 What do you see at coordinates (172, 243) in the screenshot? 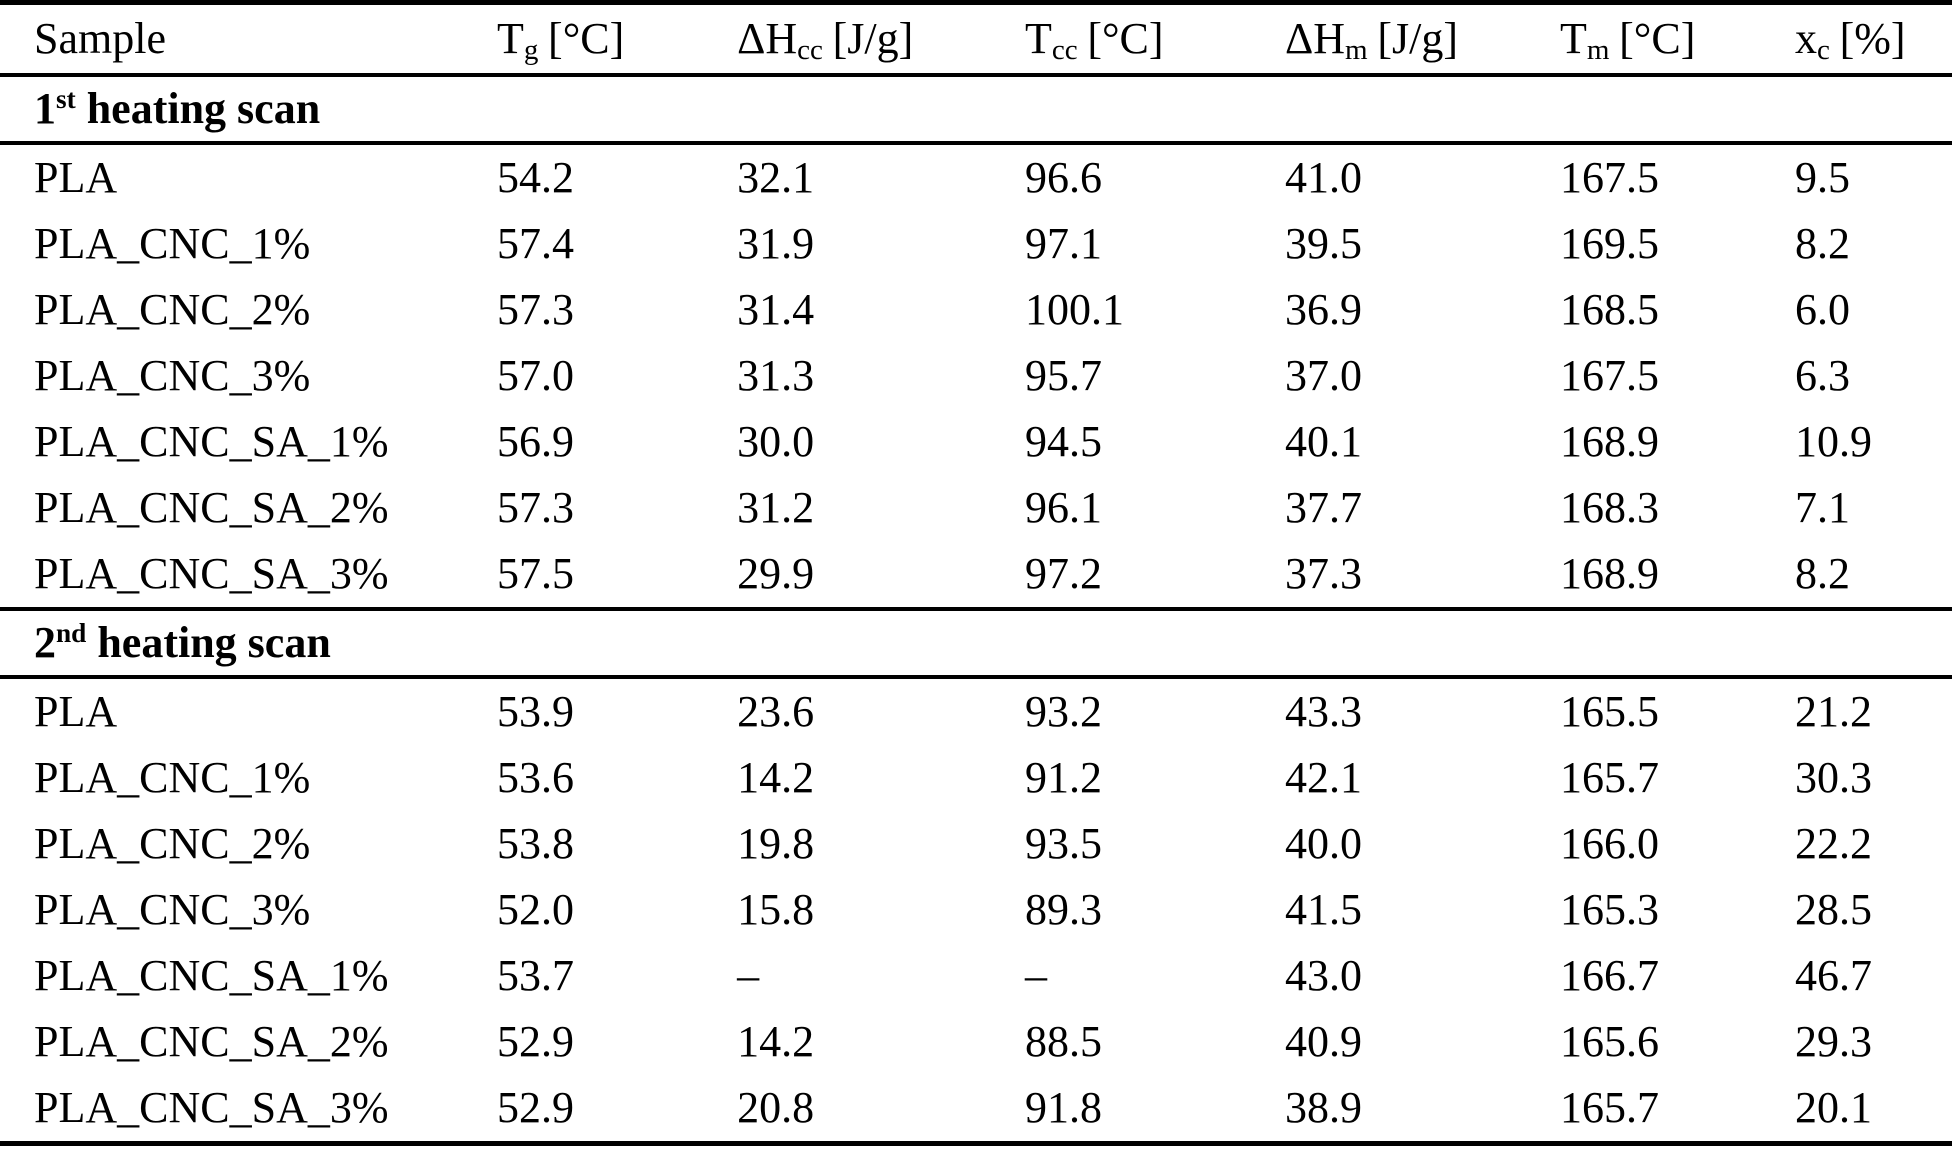
I see `sample-name: PLA_CNC_1%` at bounding box center [172, 243].